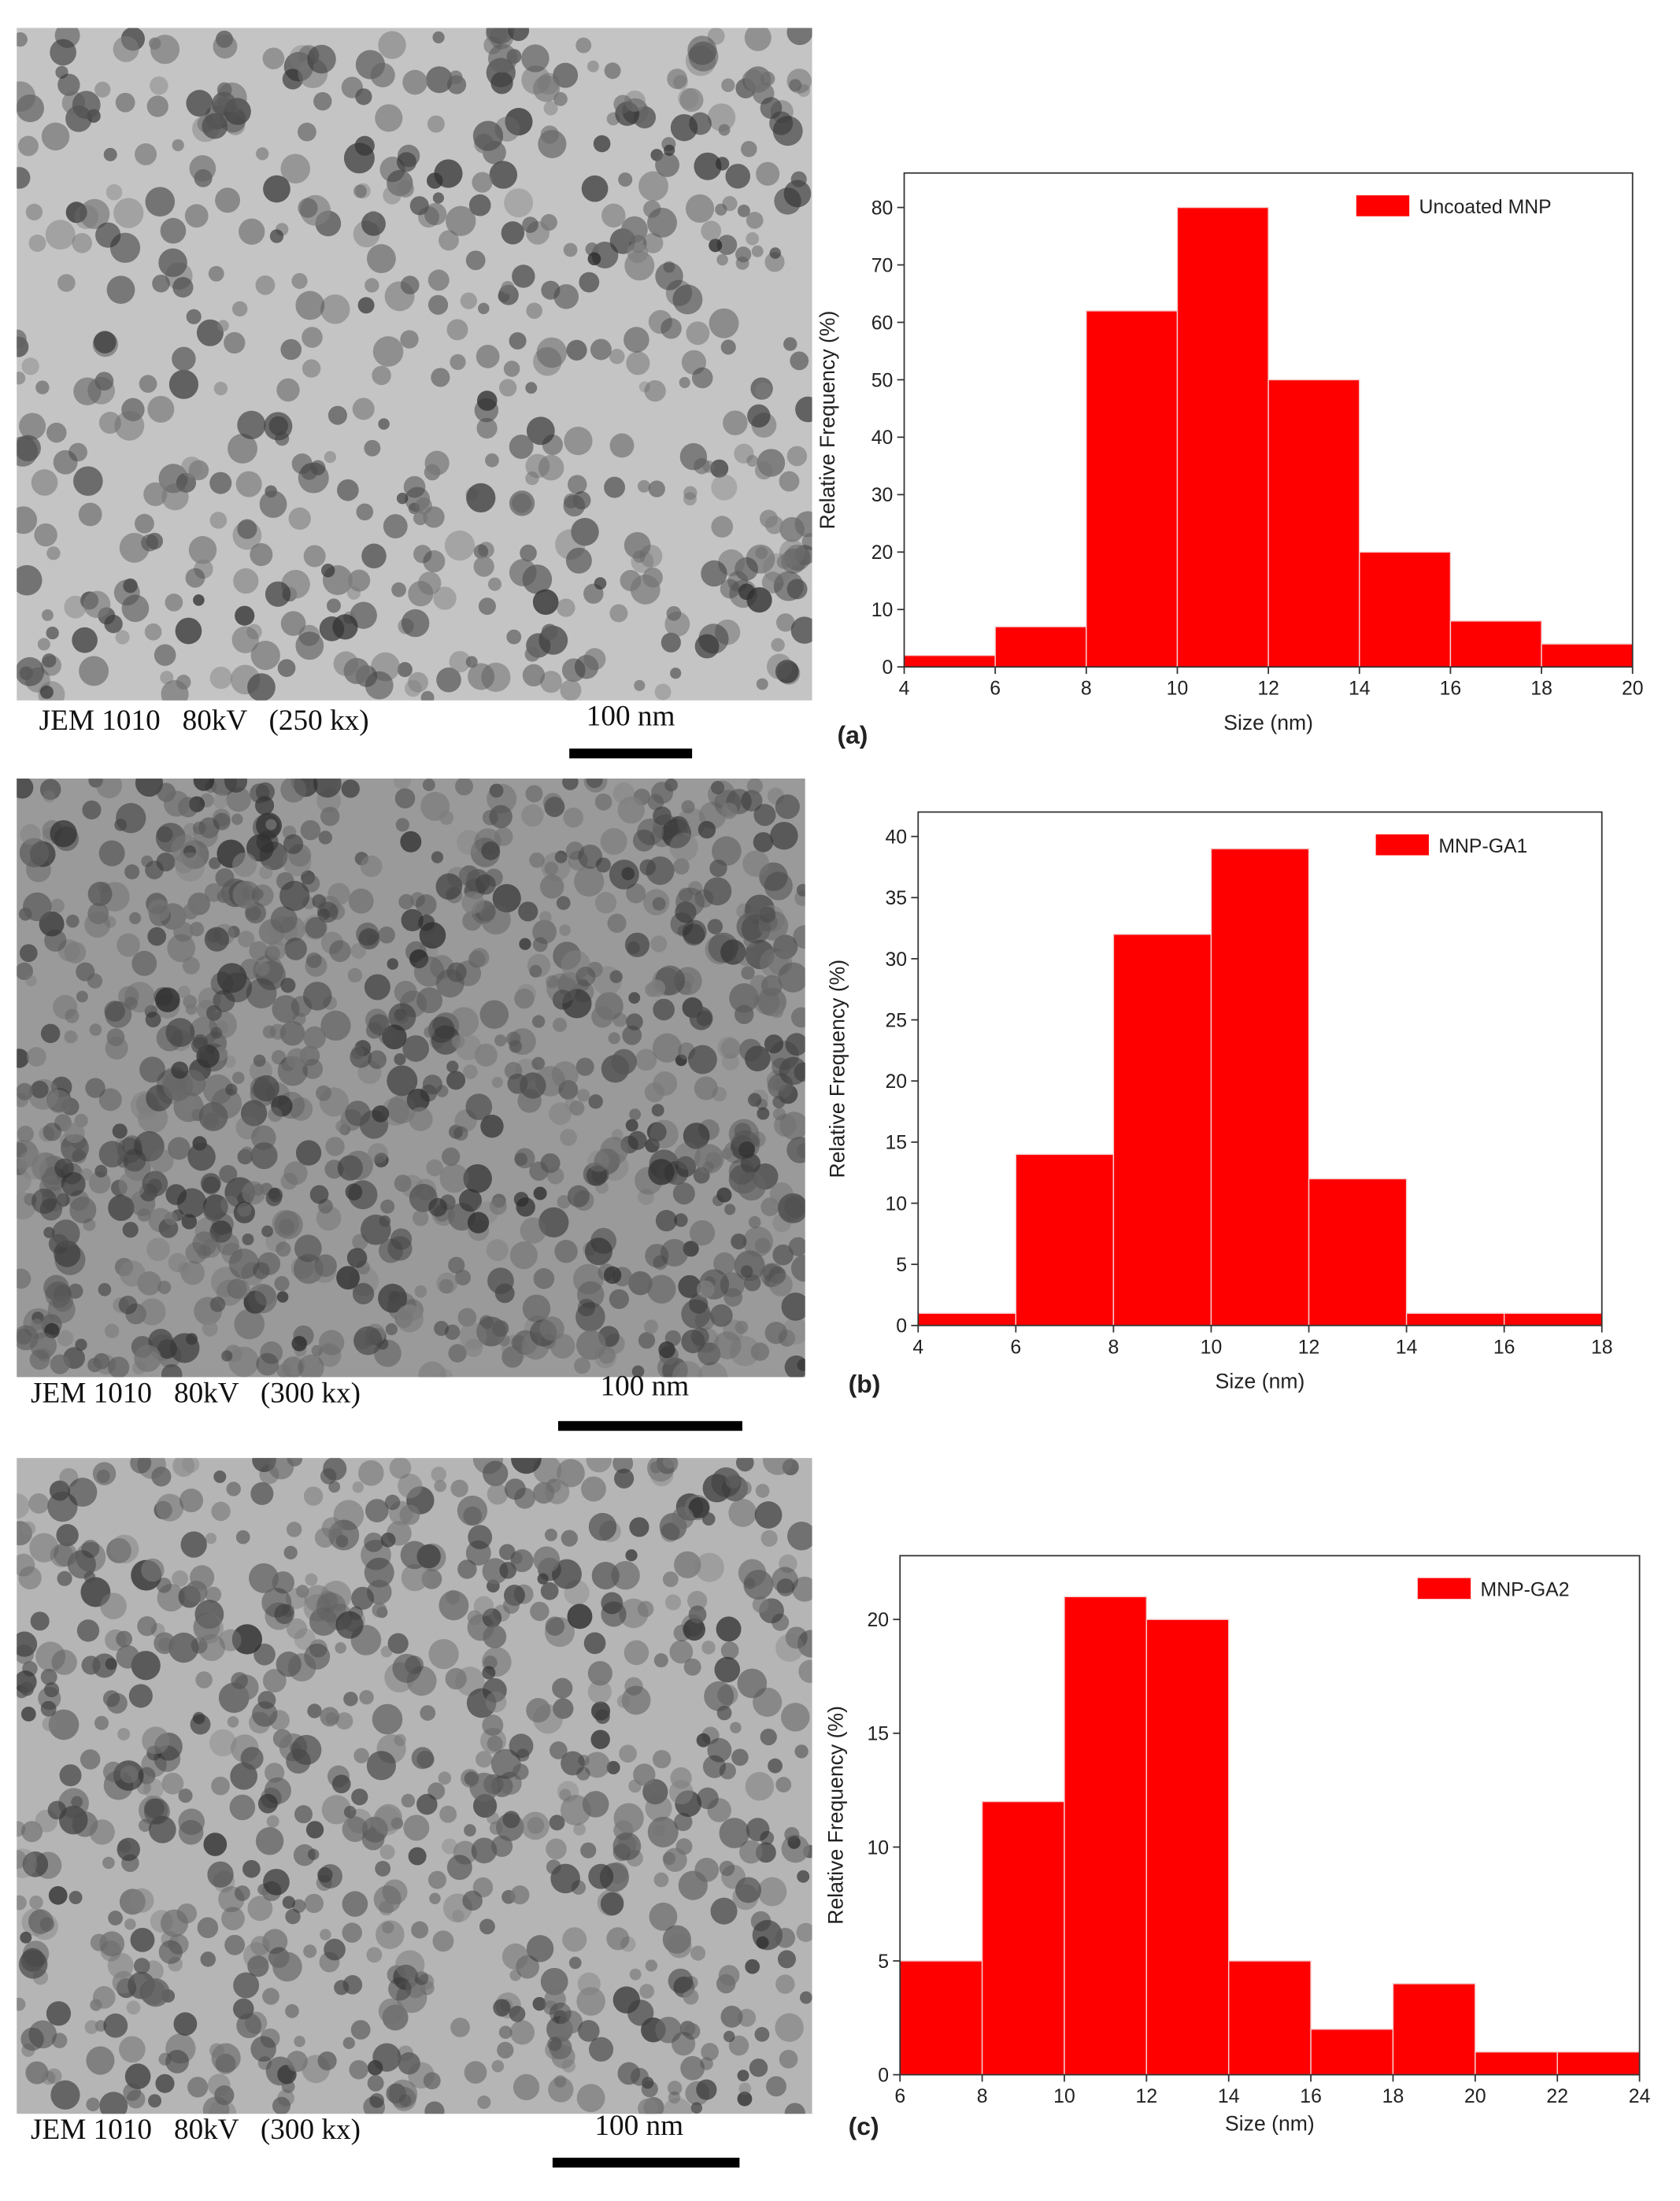 The width and height of the screenshot is (1680, 2201). Describe the element at coordinates (1270, 2018) in the screenshot. I see `histogram-bar` at that location.